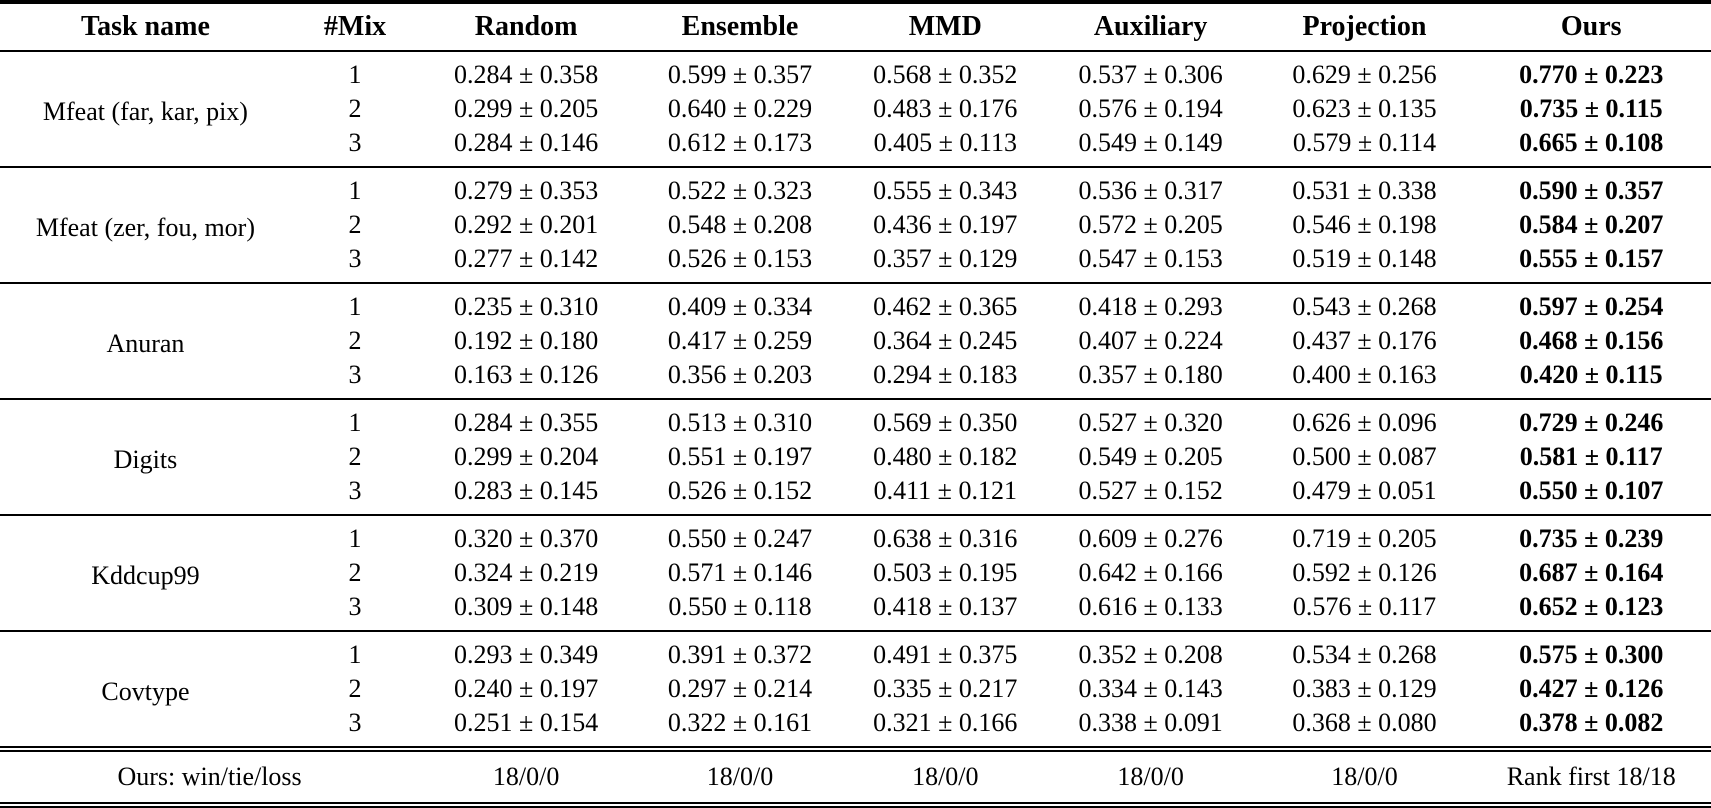 The height and width of the screenshot is (808, 1711). I want to click on ours-value-cell: 0.420 ± 0.115, so click(1591, 375).